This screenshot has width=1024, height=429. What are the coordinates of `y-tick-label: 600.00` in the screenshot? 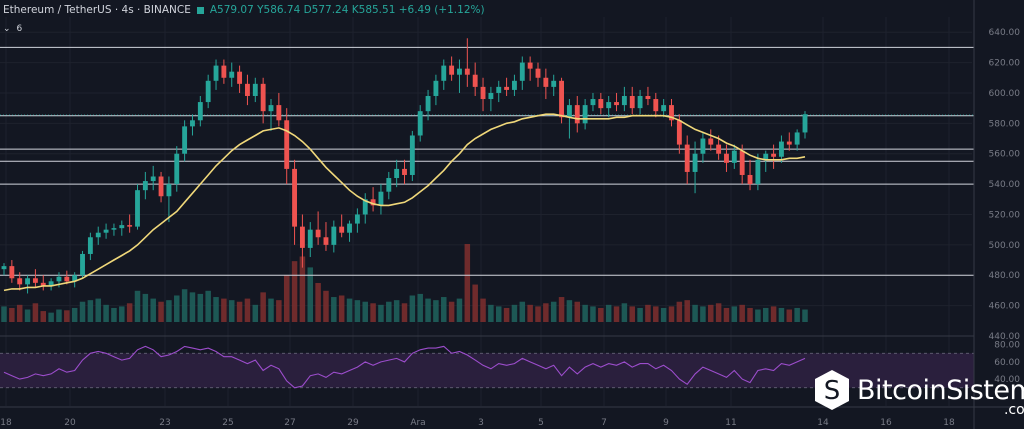 It's located at (1005, 94).